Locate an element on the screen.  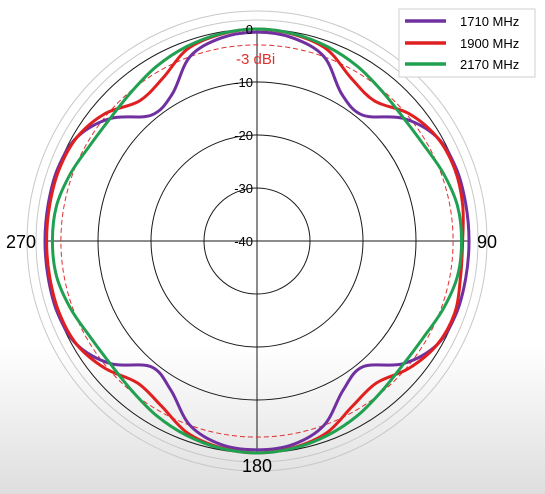
legend-label-1900: 1900 MHz is located at coordinates (489, 43).